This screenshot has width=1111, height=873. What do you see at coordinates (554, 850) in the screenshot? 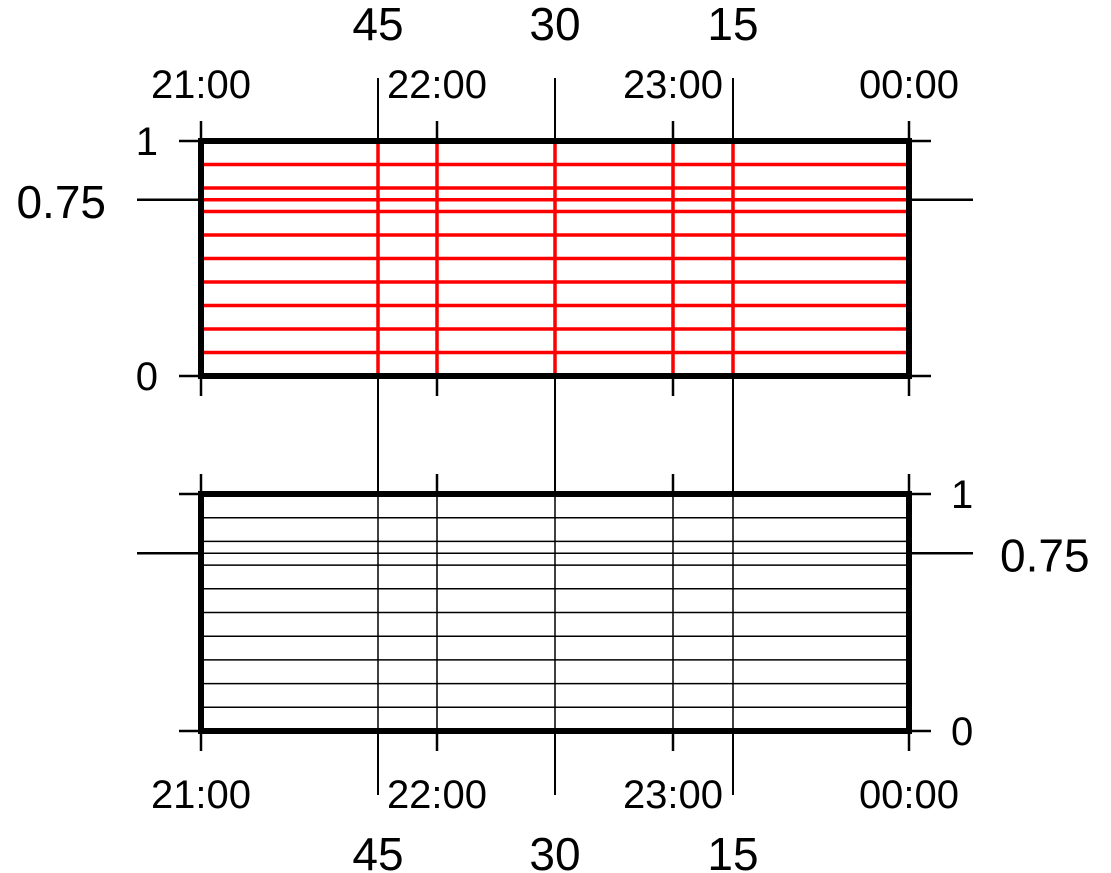
I see `angle-label-bottom-30: 30` at bounding box center [554, 850].